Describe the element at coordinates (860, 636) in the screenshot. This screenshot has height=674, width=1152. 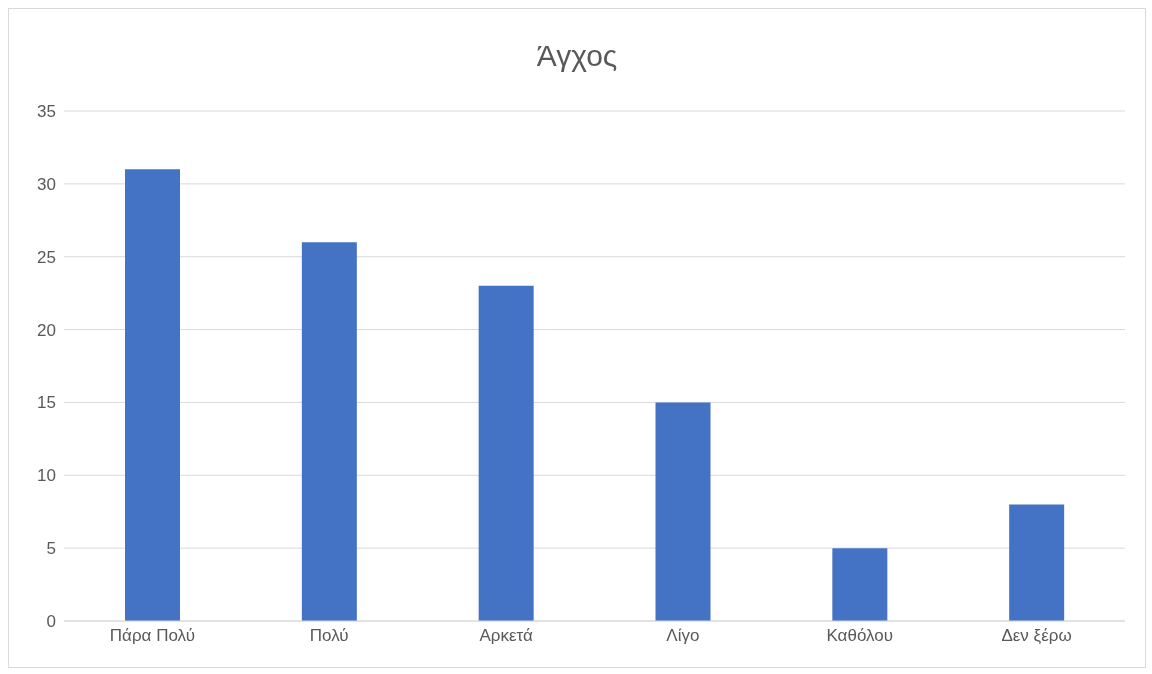
I see `x-tick-label: Καθόλου` at that location.